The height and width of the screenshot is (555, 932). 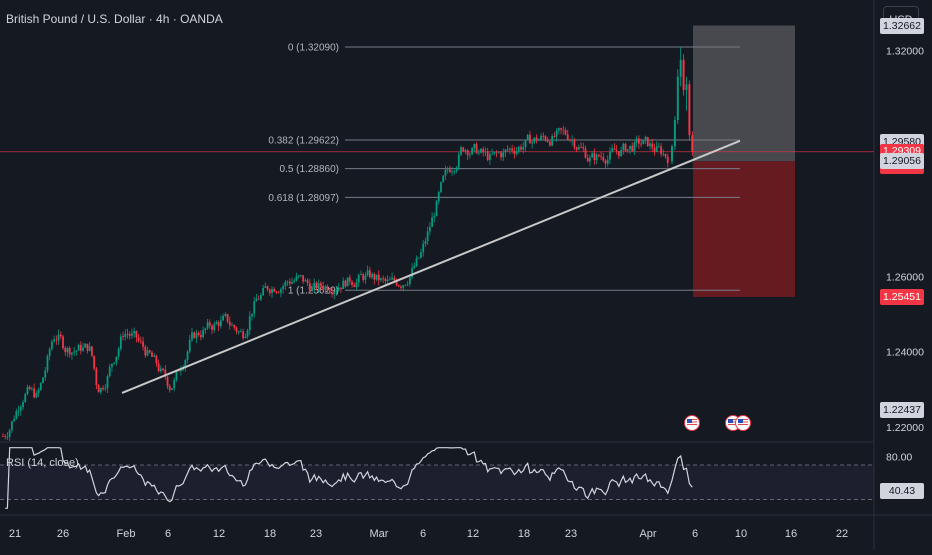 I want to click on rsi-axis-label: 80.00, so click(x=899, y=457).